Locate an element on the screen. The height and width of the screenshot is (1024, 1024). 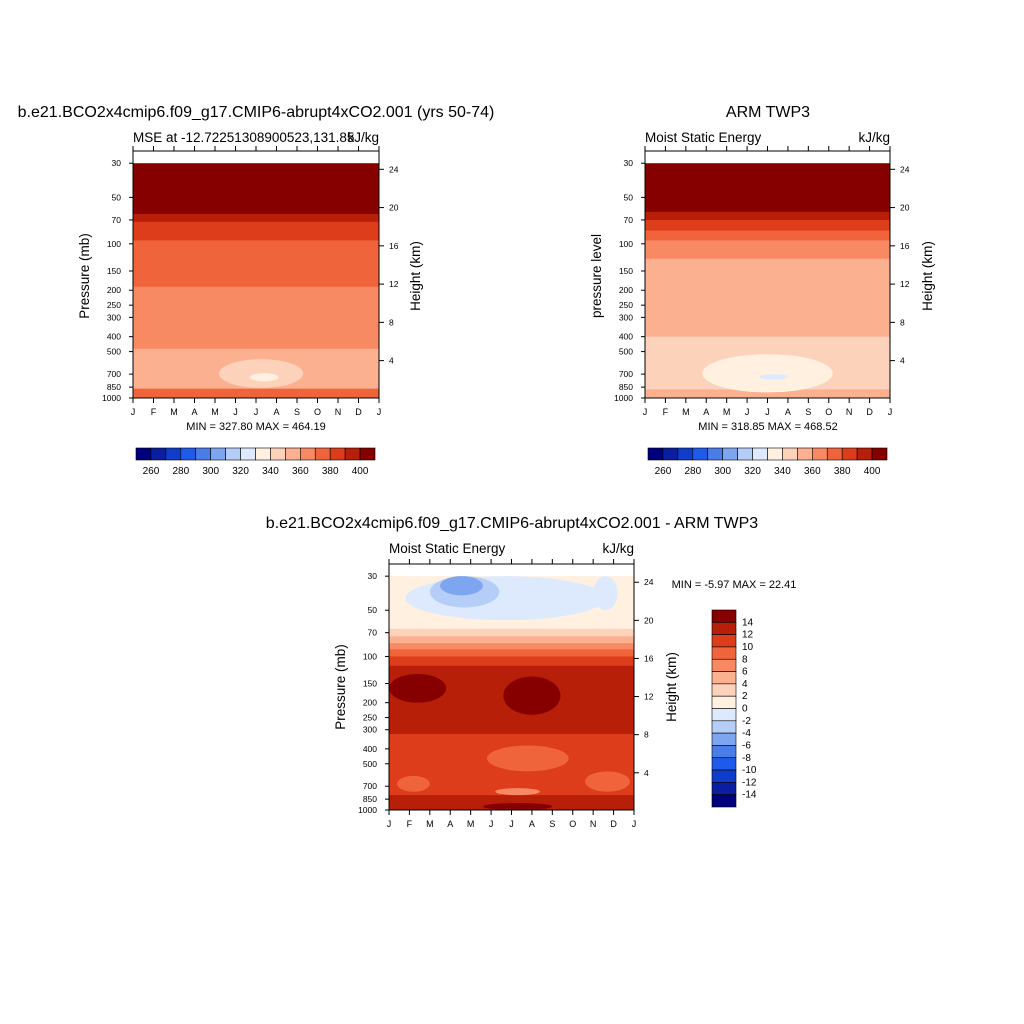
y-tick-label: 30 is located at coordinates (117, 163).